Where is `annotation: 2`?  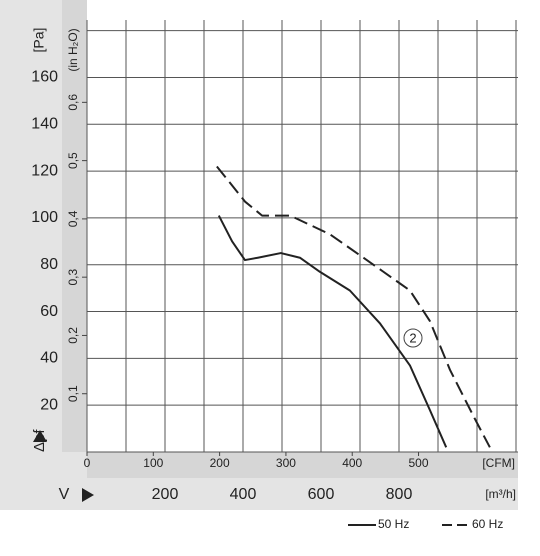
annotation: 2 is located at coordinates (412, 337).